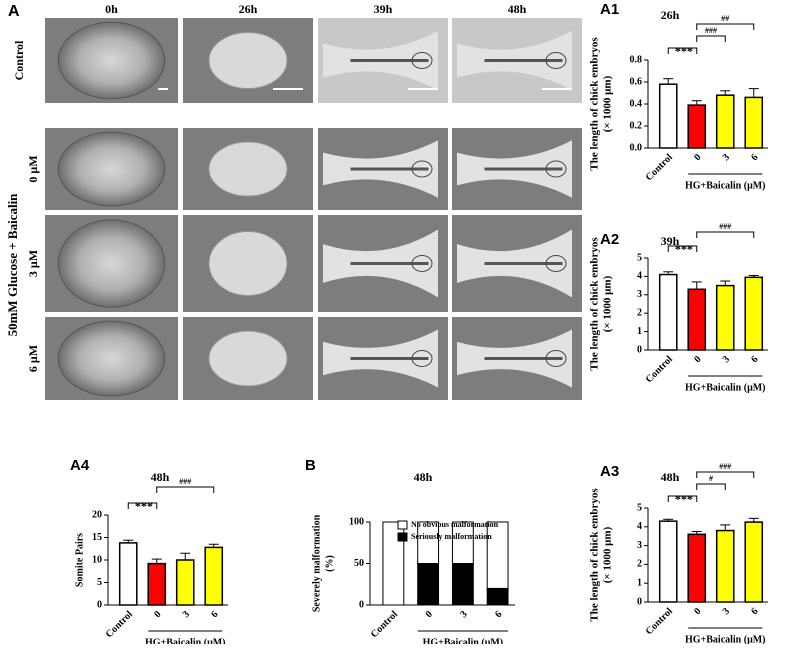 The width and height of the screenshot is (800, 649). Describe the element at coordinates (711, 478) in the screenshot. I see `significance-label: #` at that location.